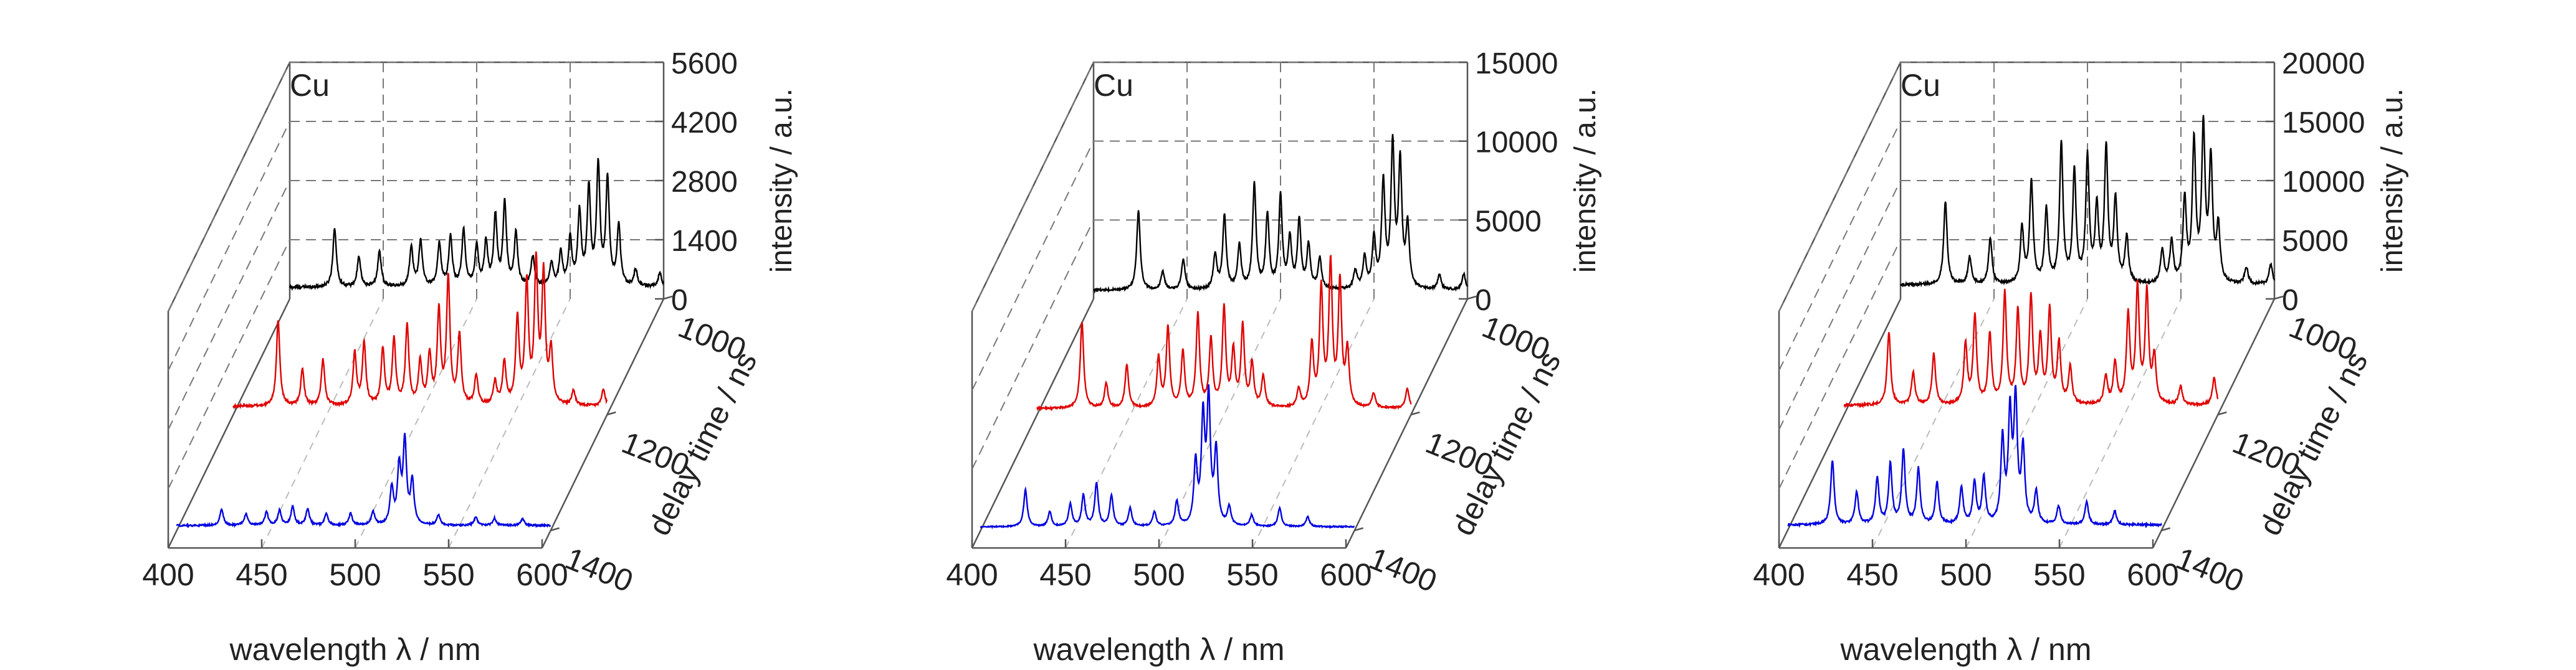  Describe the element at coordinates (704, 241) in the screenshot. I see `intensity-tick-label: 1400` at that location.